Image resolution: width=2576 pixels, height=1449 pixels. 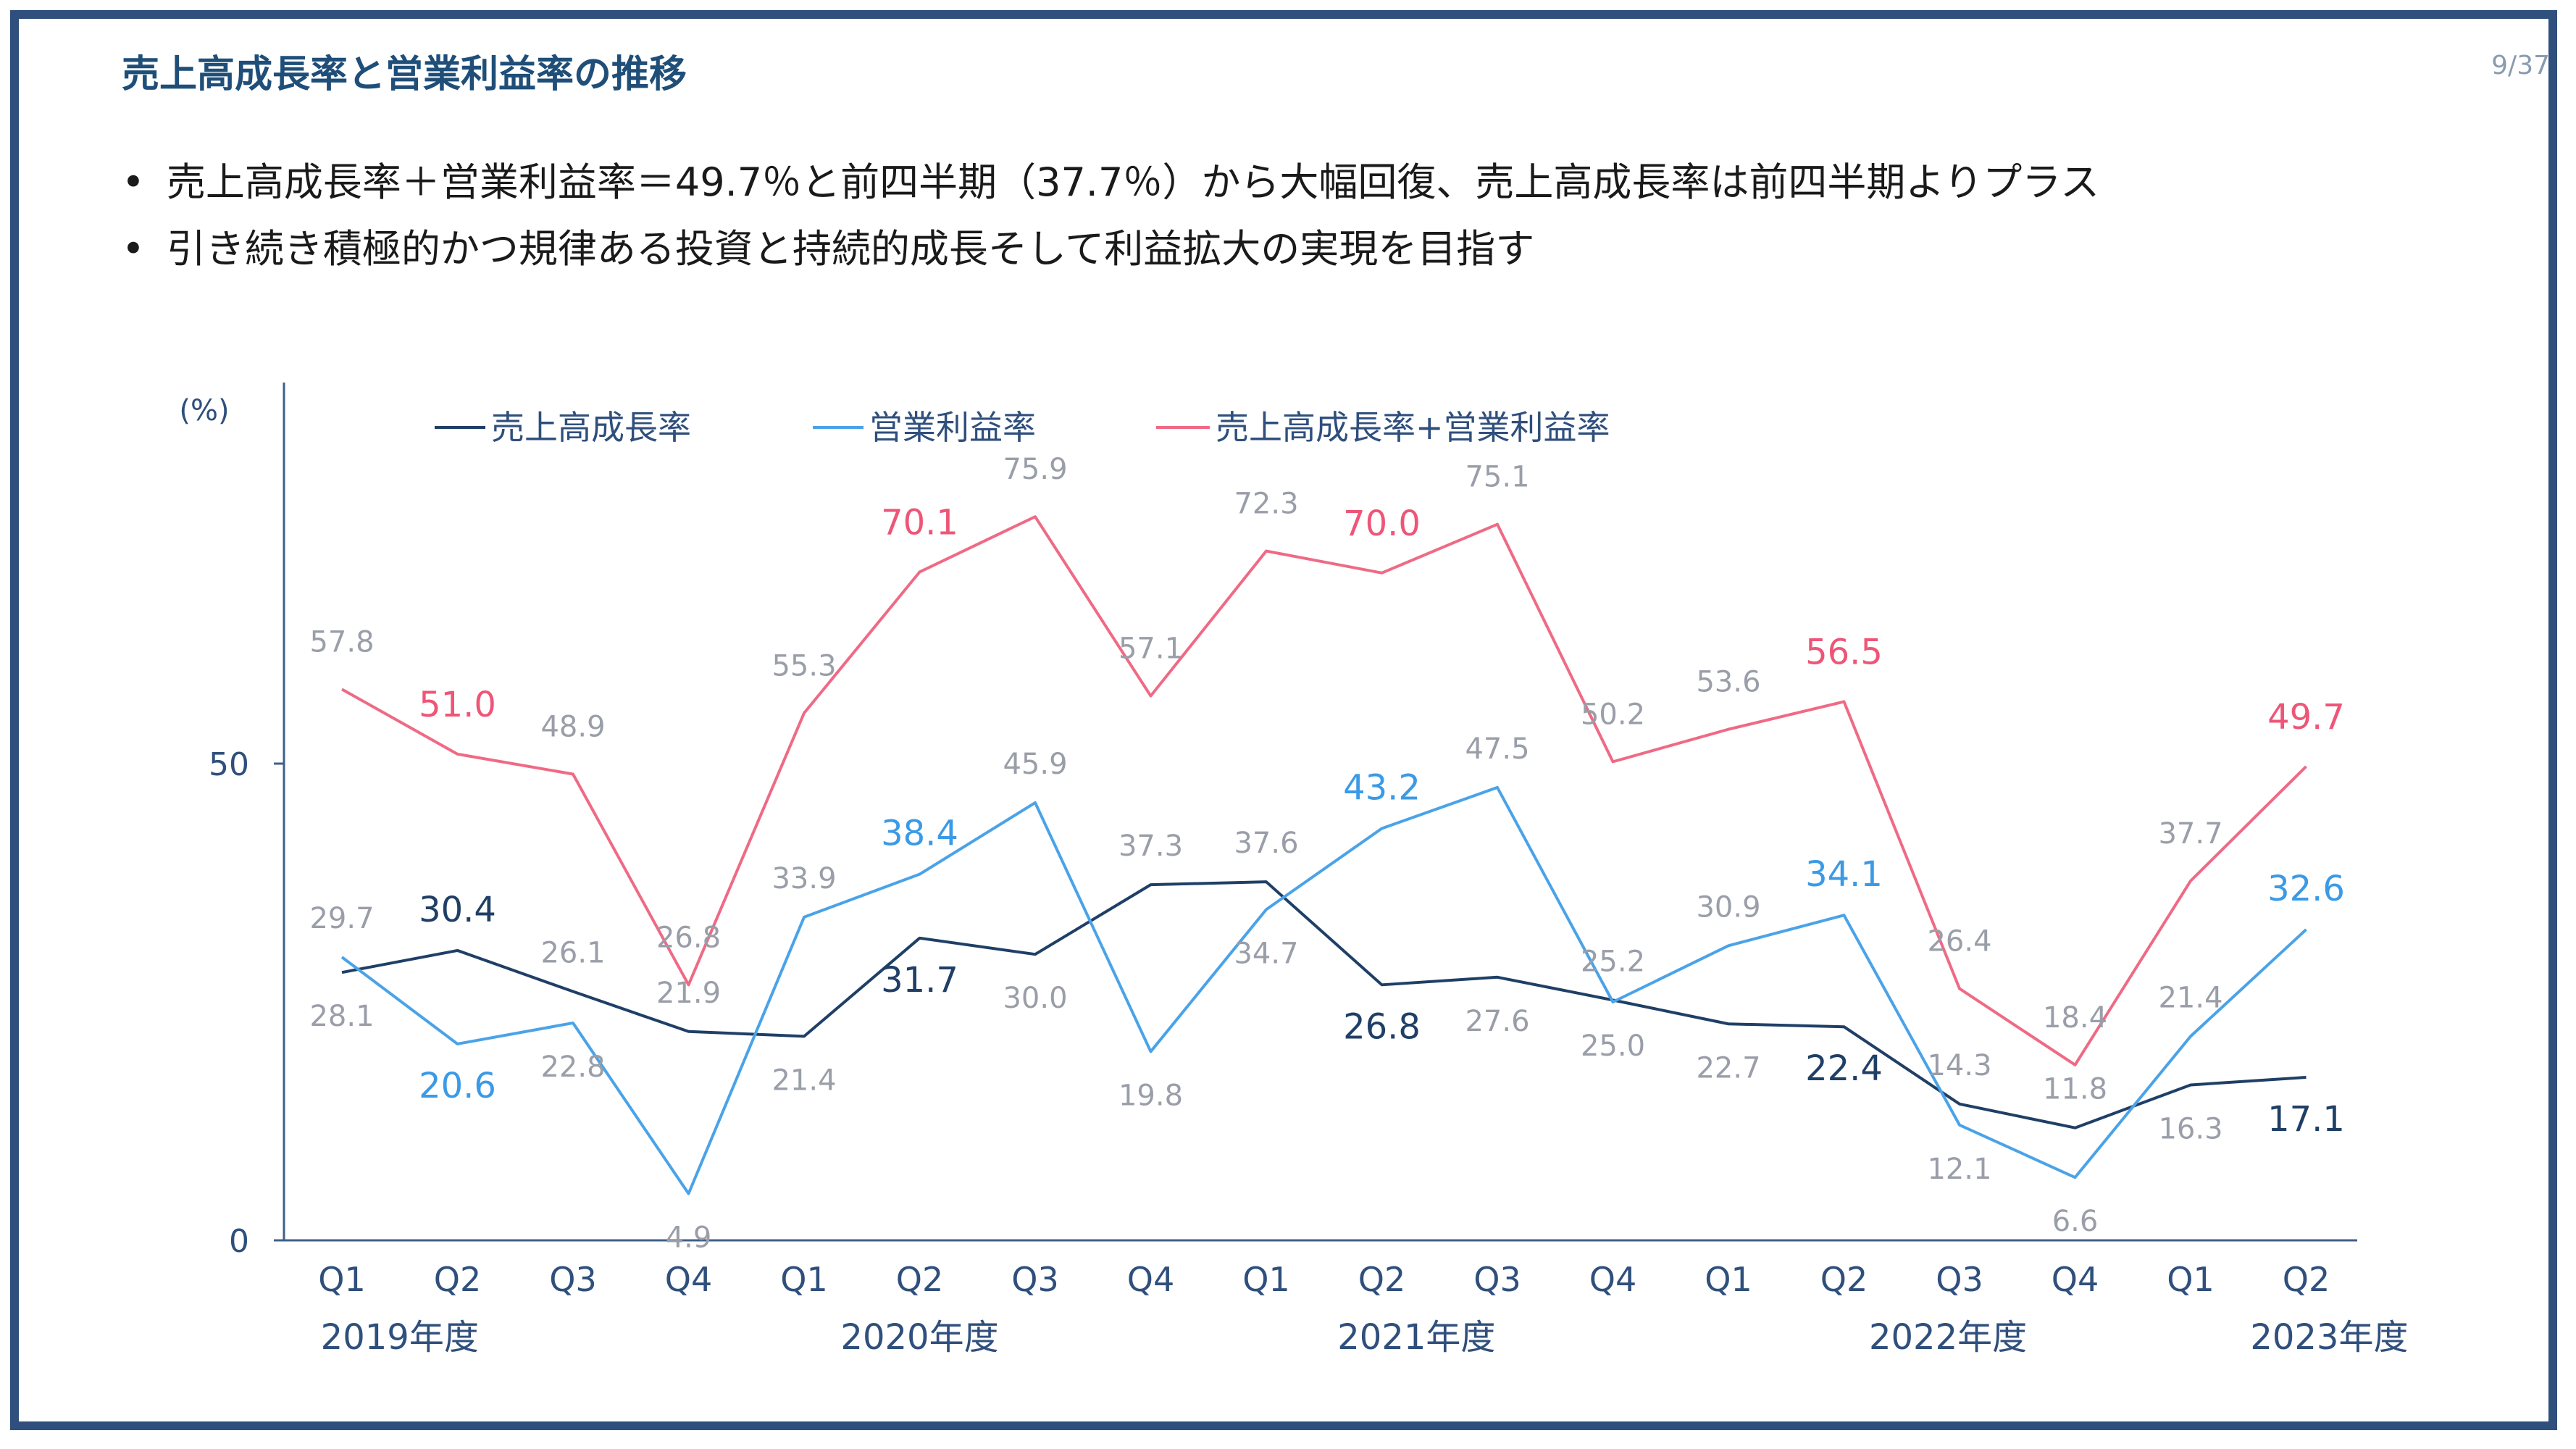 What do you see at coordinates (341, 642) in the screenshot?
I see `data-label: 57.8` at bounding box center [341, 642].